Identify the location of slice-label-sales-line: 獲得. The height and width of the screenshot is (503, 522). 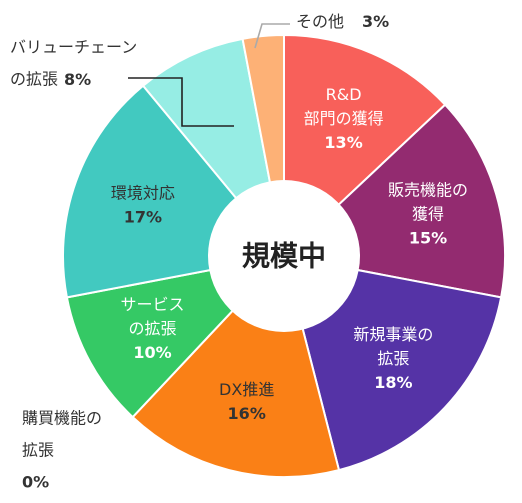
(428, 214).